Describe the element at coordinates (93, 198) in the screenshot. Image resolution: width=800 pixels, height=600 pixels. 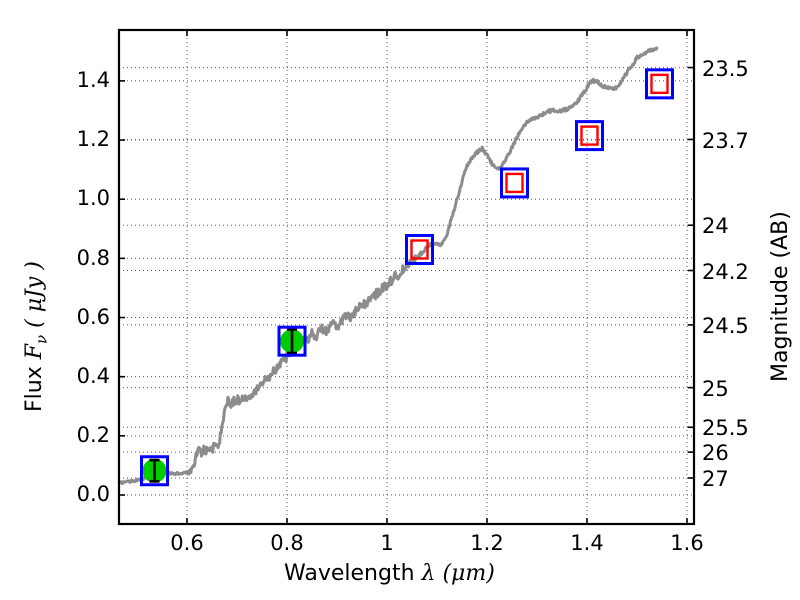
I see `ytick-label-left: 1.0` at that location.